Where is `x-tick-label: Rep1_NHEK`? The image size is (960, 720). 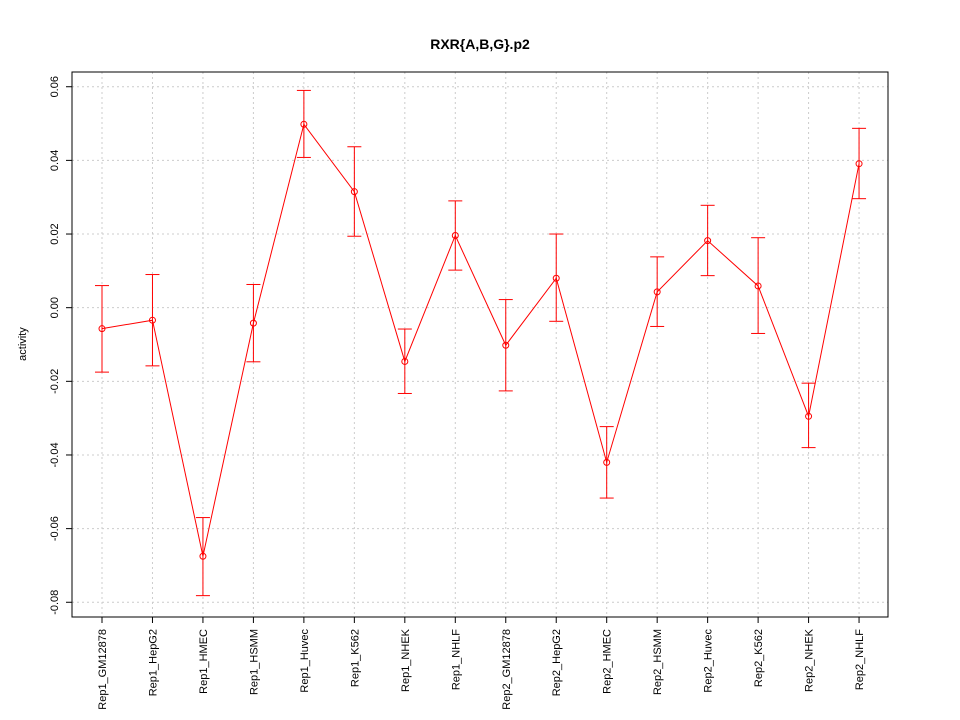 x-tick-label: Rep1_NHEK is located at coordinates (406, 660).